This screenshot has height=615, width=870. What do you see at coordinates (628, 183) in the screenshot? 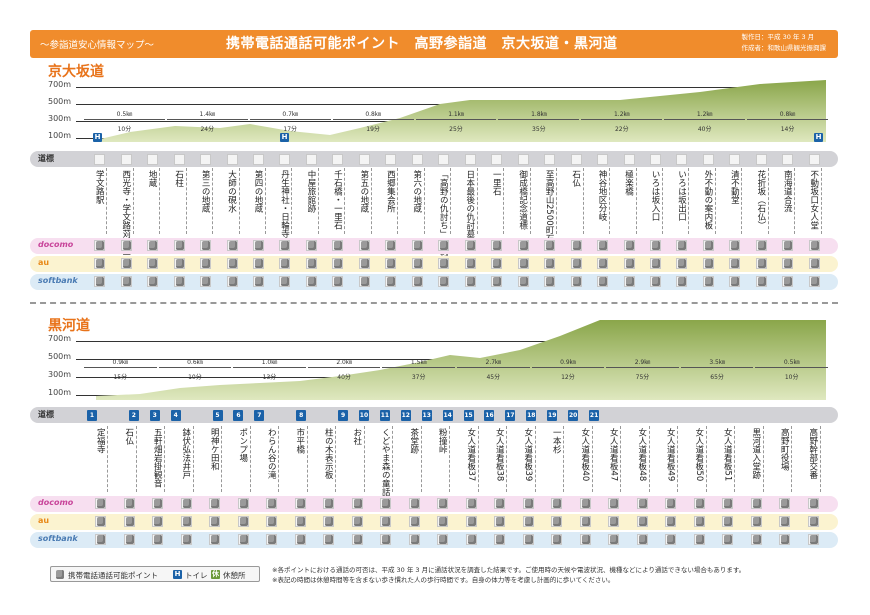
I see `point-label: 極楽橋` at bounding box center [628, 183].